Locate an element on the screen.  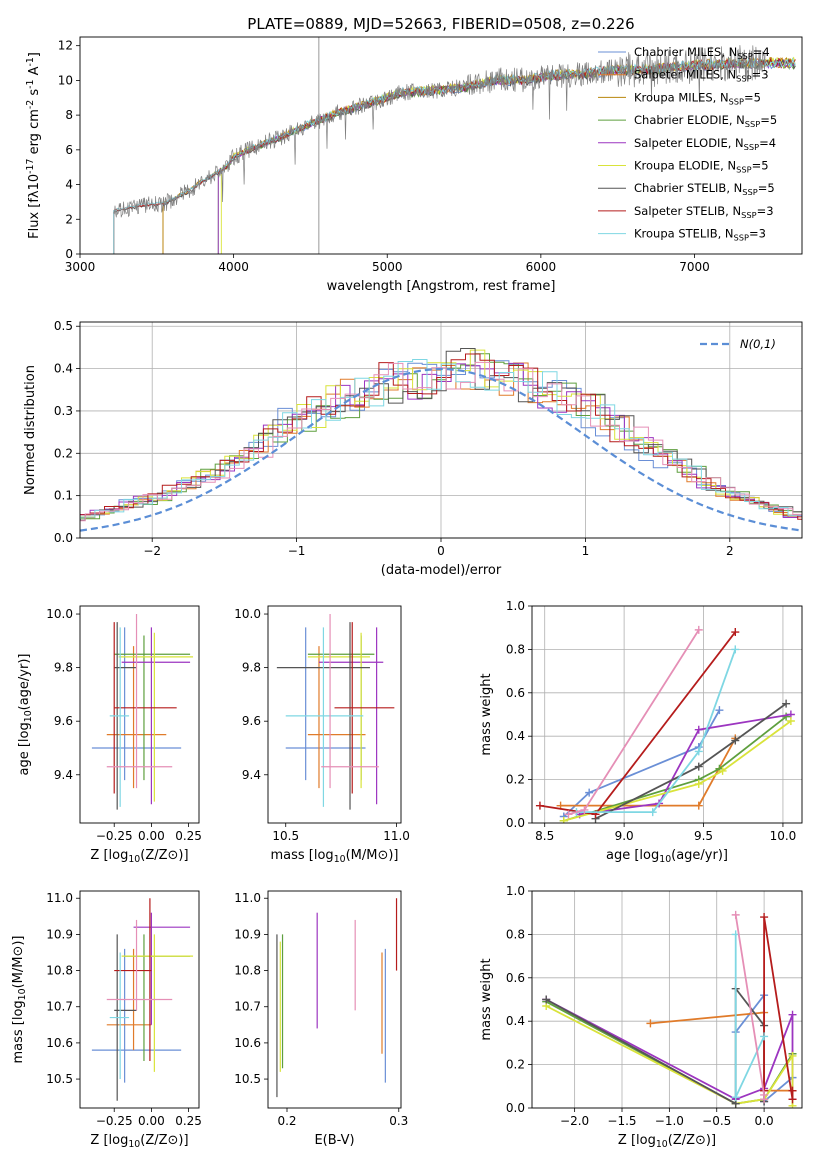
y-axis-label: Normed distribution is located at coordinates (30, 430).